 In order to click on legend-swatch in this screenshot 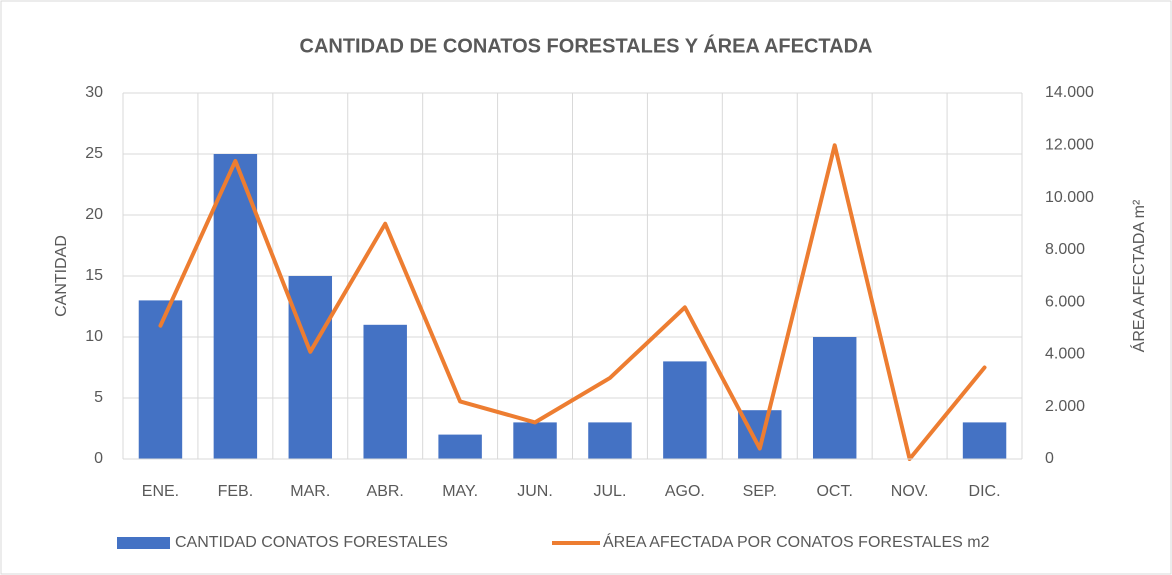, I will do `click(143, 543)`.